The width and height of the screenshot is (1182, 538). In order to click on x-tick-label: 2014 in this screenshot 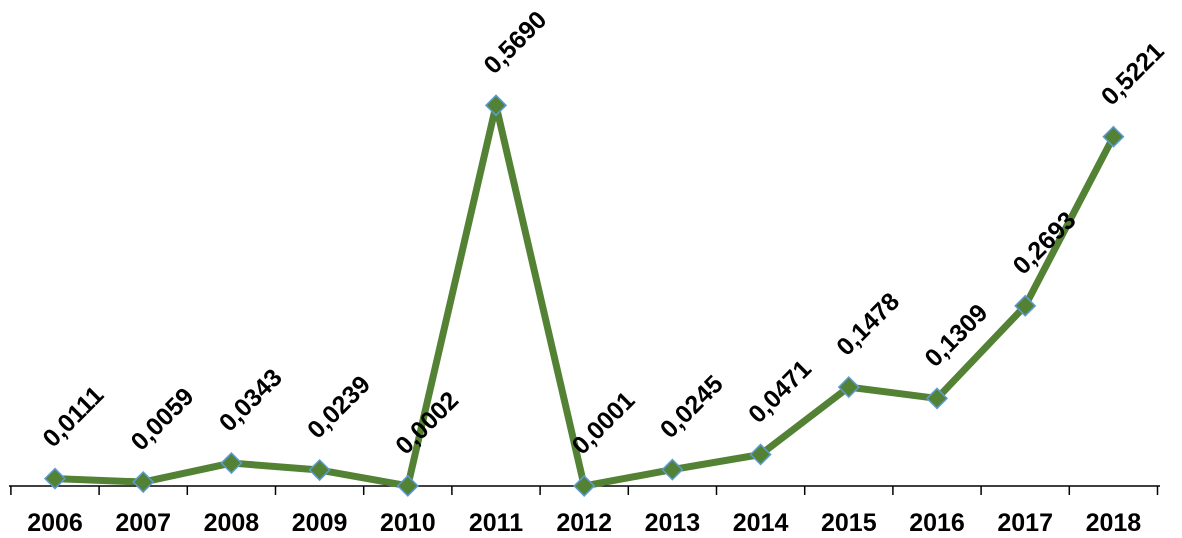, I will do `click(761, 523)`.